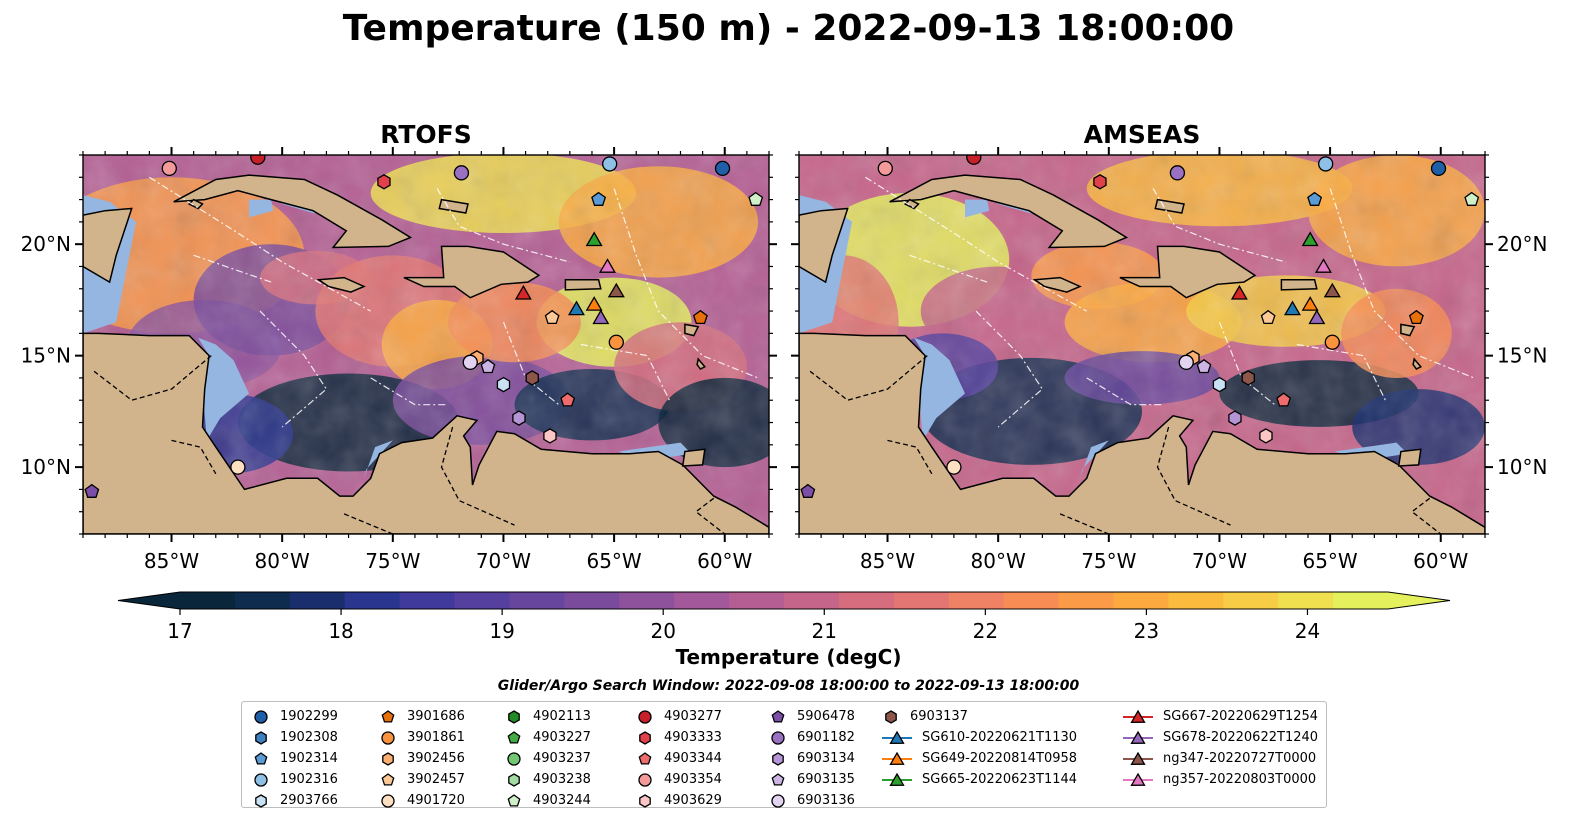 This screenshot has height=826, width=1577. What do you see at coordinates (436, 737) in the screenshot?
I see `legend-label: 3901861` at bounding box center [436, 737].